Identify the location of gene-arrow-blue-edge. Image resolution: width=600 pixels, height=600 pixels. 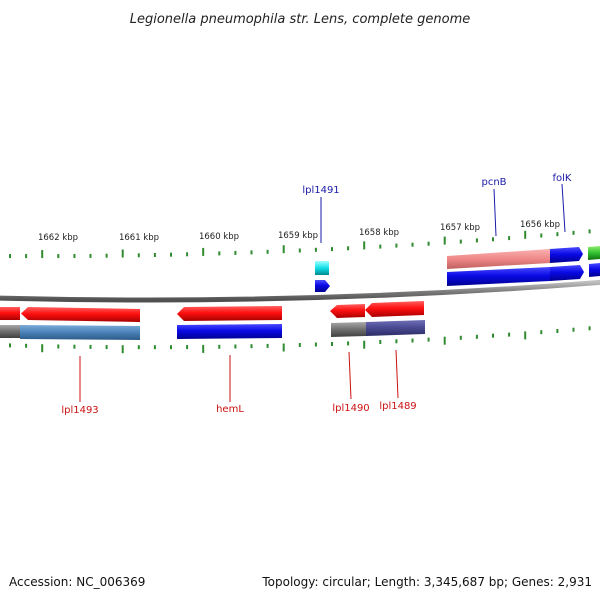
(594, 270).